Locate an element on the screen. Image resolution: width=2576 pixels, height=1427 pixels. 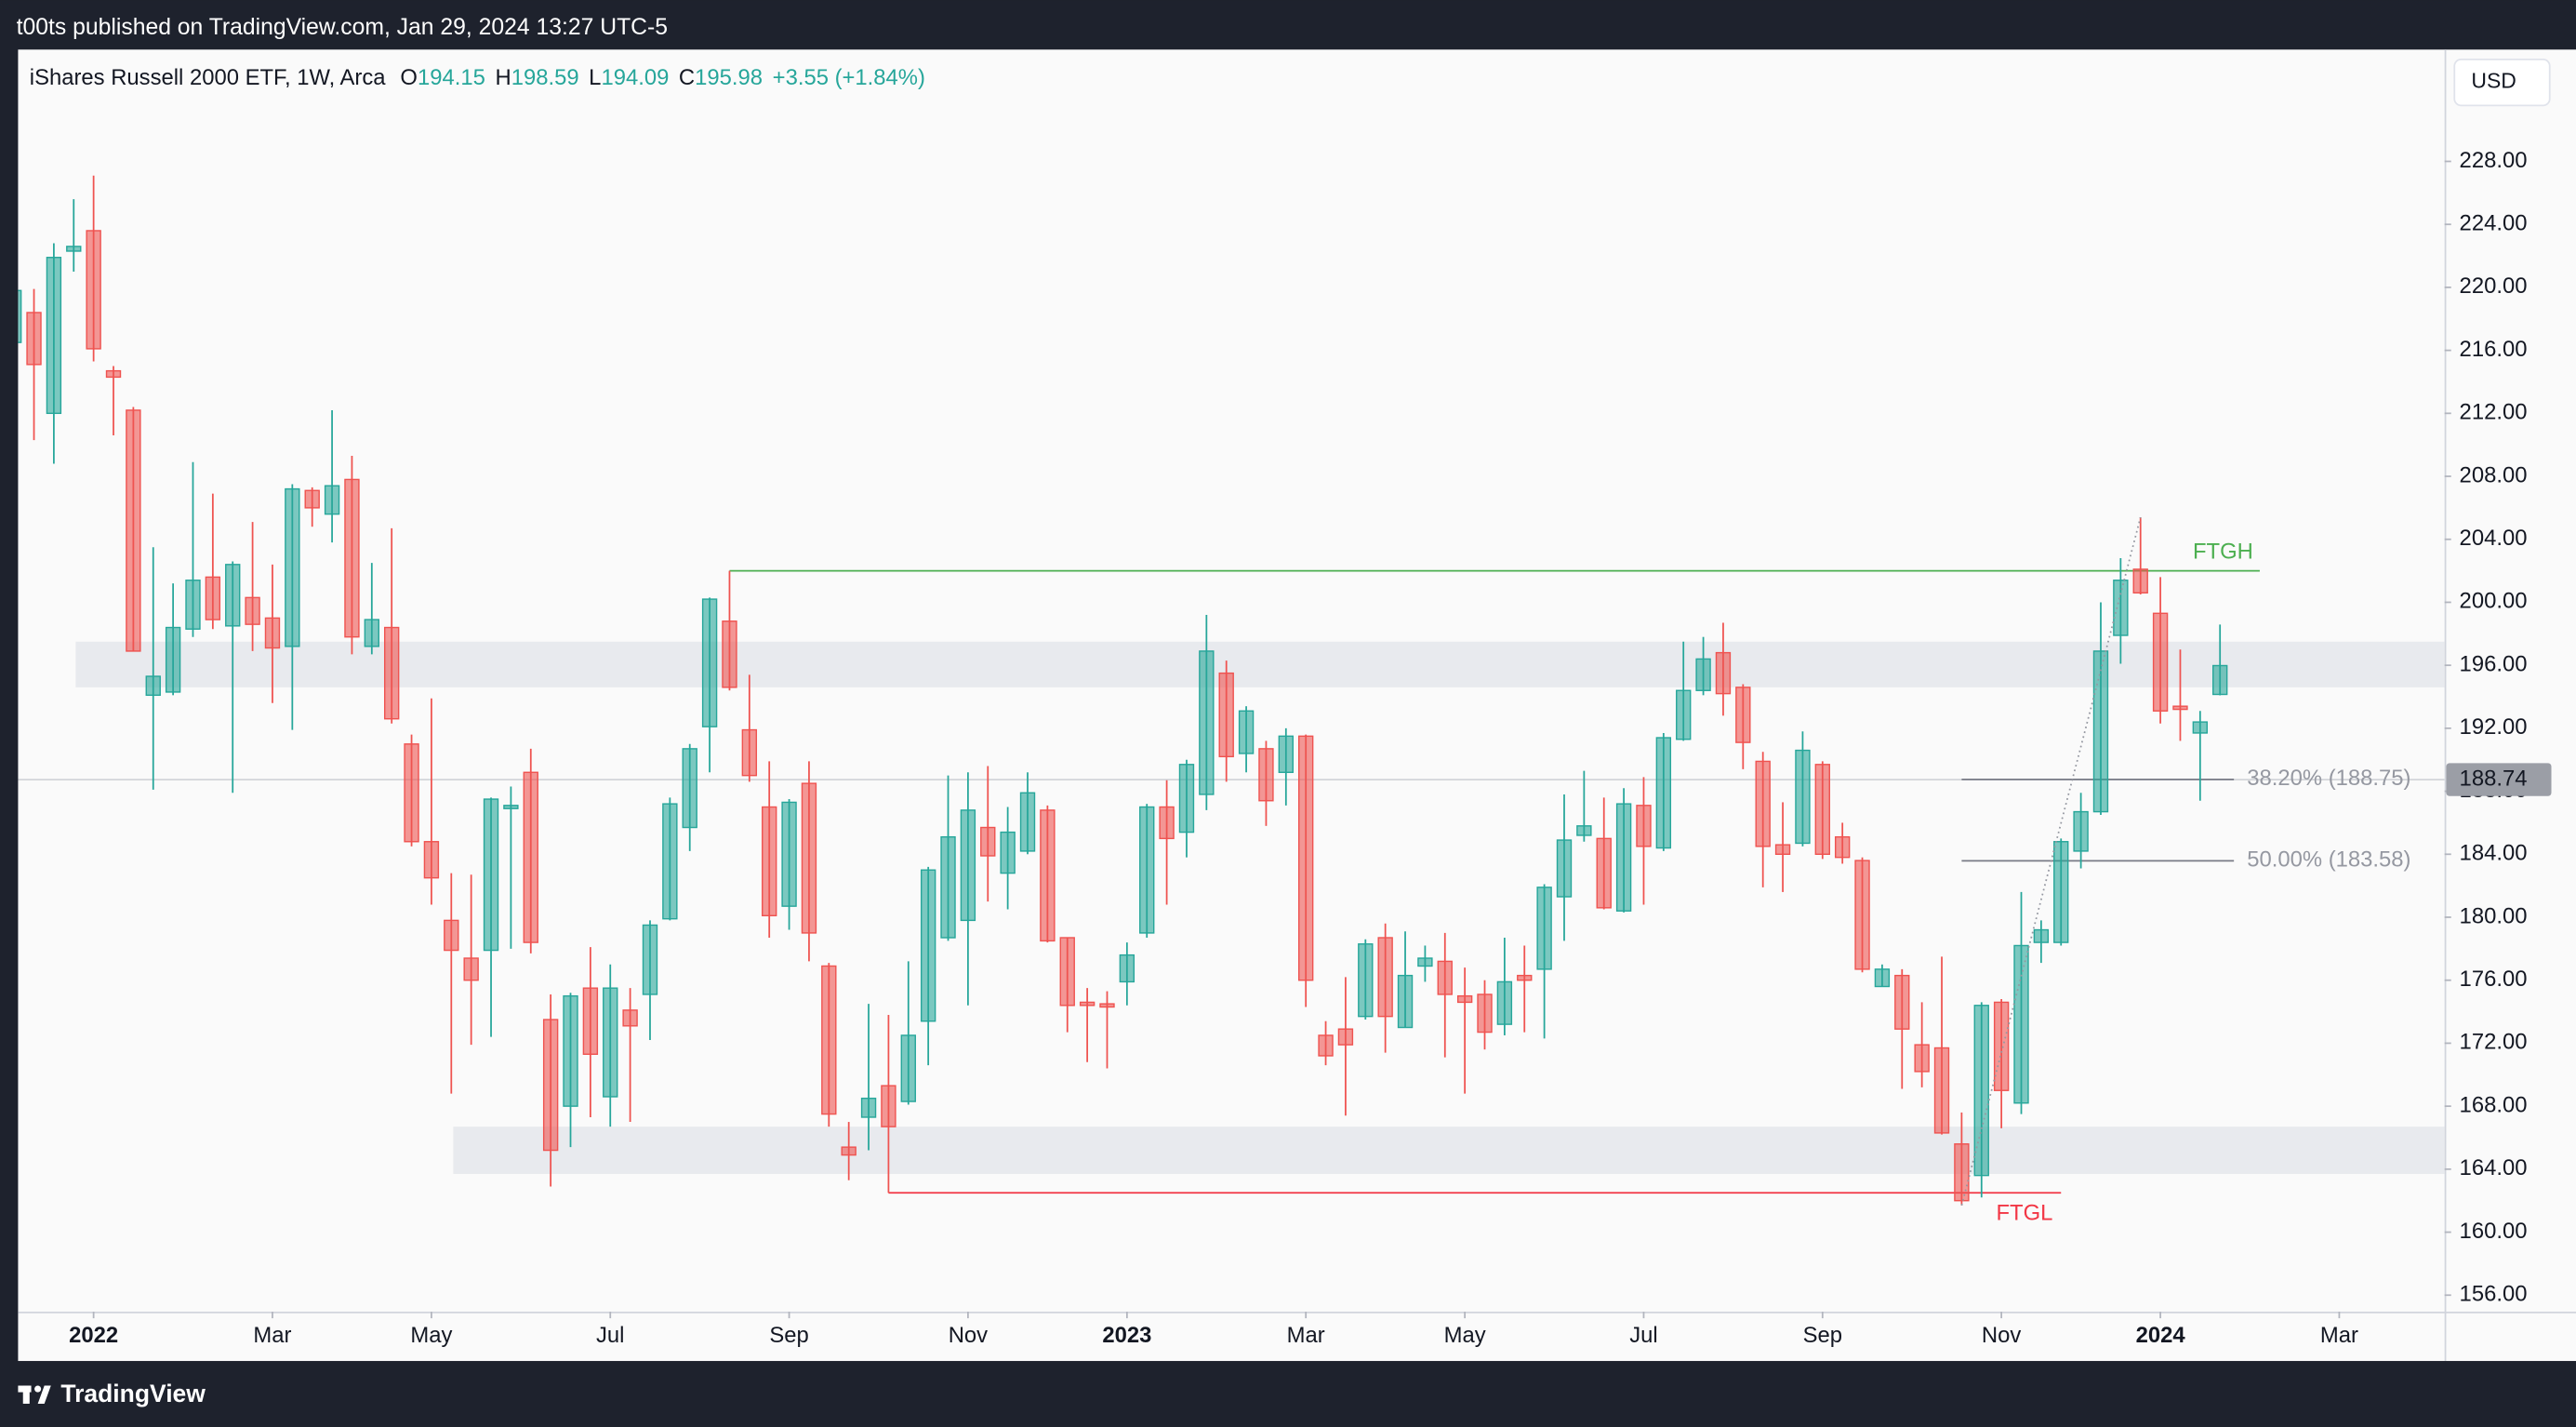
y-tick-label: 196.00 is located at coordinates (2494, 664).